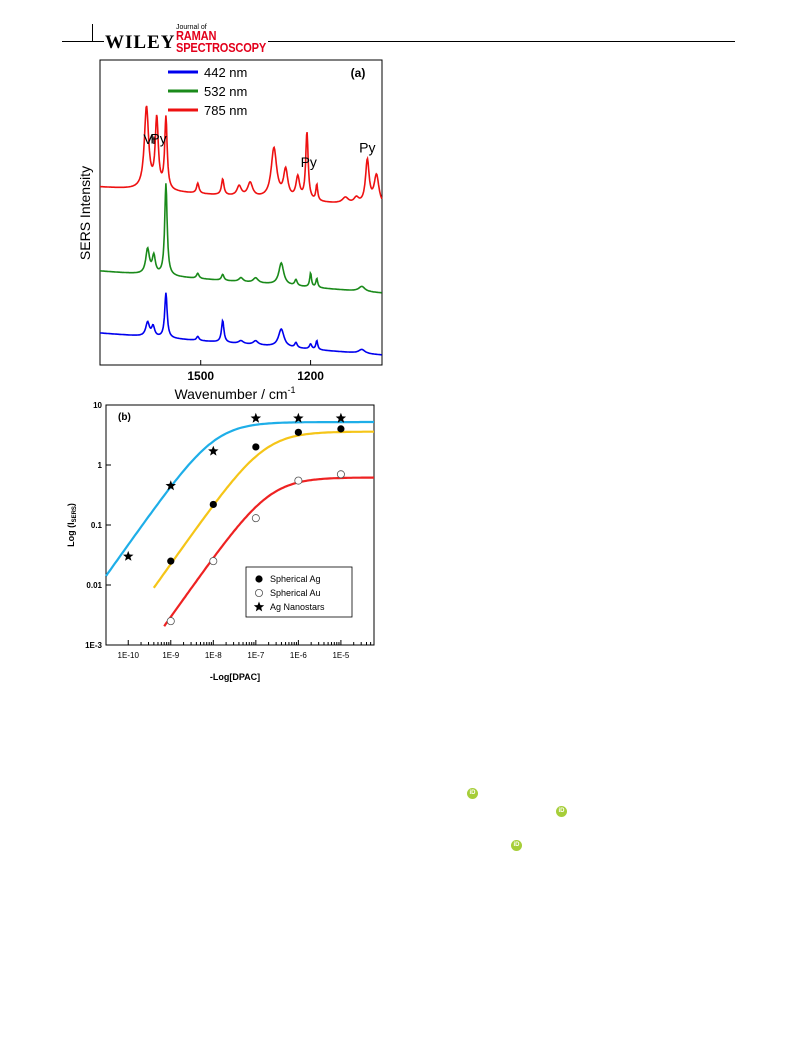 This screenshot has width=793, height=1043. I want to click on legend-label: 442 nm, so click(225, 72).